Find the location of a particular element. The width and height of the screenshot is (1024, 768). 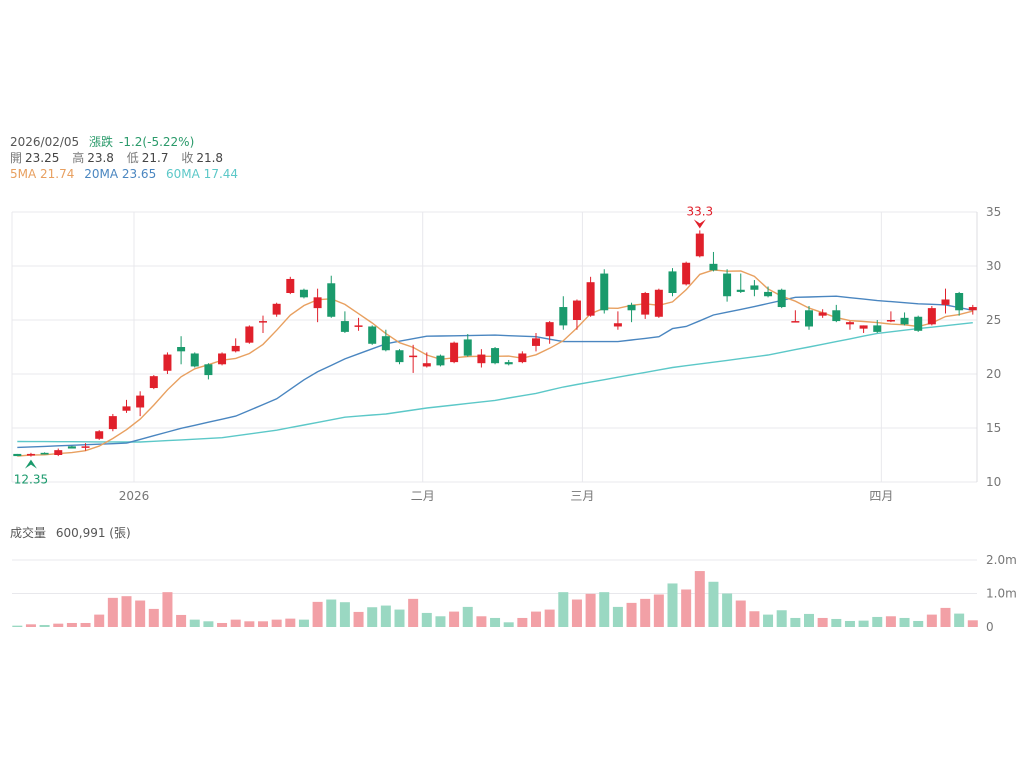

low-label: 低 is located at coordinates (132, 158).